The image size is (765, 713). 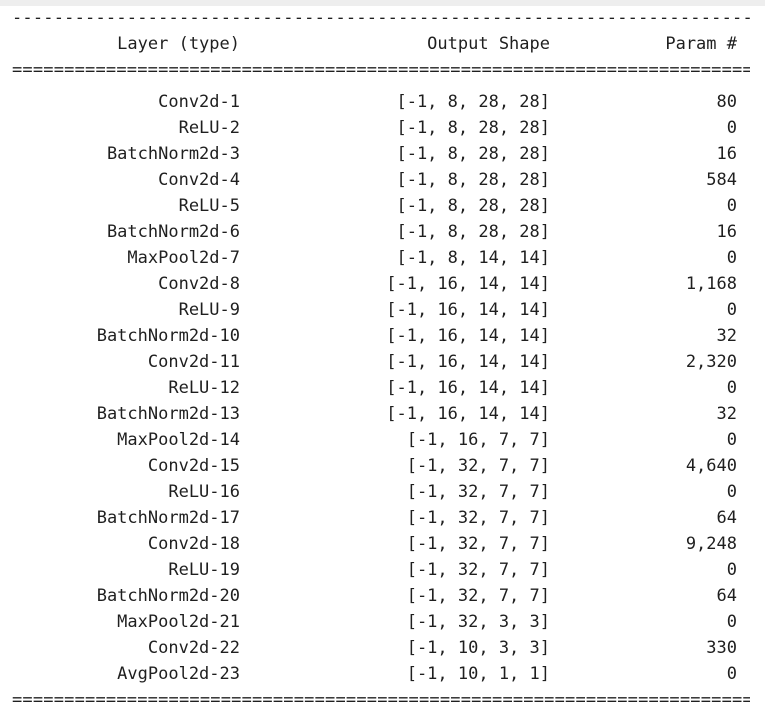 I want to click on layer-name: Conv2d-8, so click(x=199, y=284).